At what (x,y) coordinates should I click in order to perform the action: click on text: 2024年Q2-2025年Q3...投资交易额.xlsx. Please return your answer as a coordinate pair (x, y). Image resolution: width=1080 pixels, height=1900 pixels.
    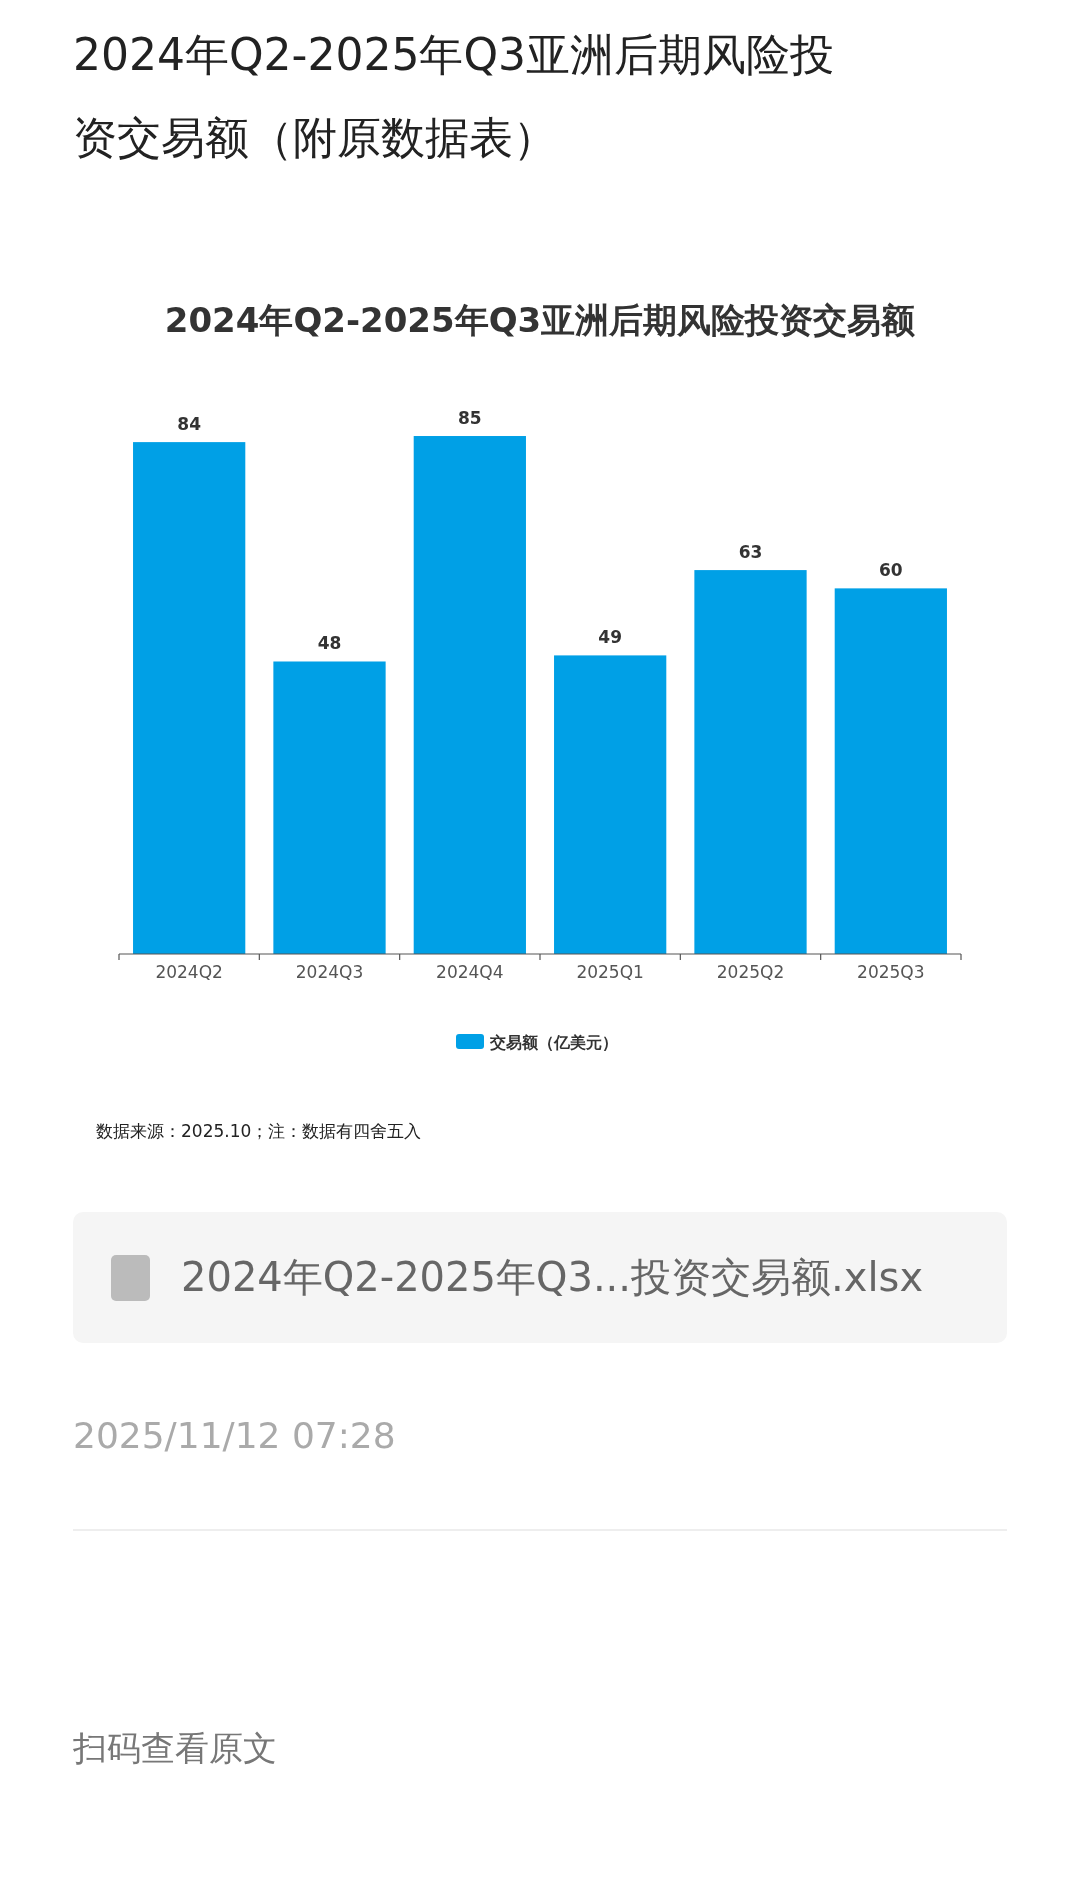
    Looking at the image, I should click on (552, 1277).